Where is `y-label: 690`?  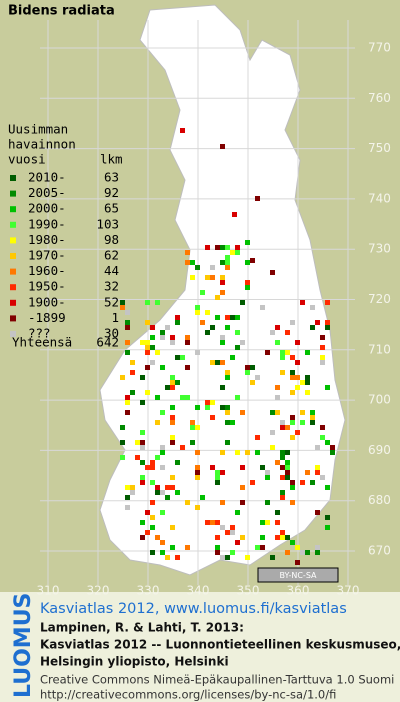
y-label: 690 is located at coordinates (379, 450).